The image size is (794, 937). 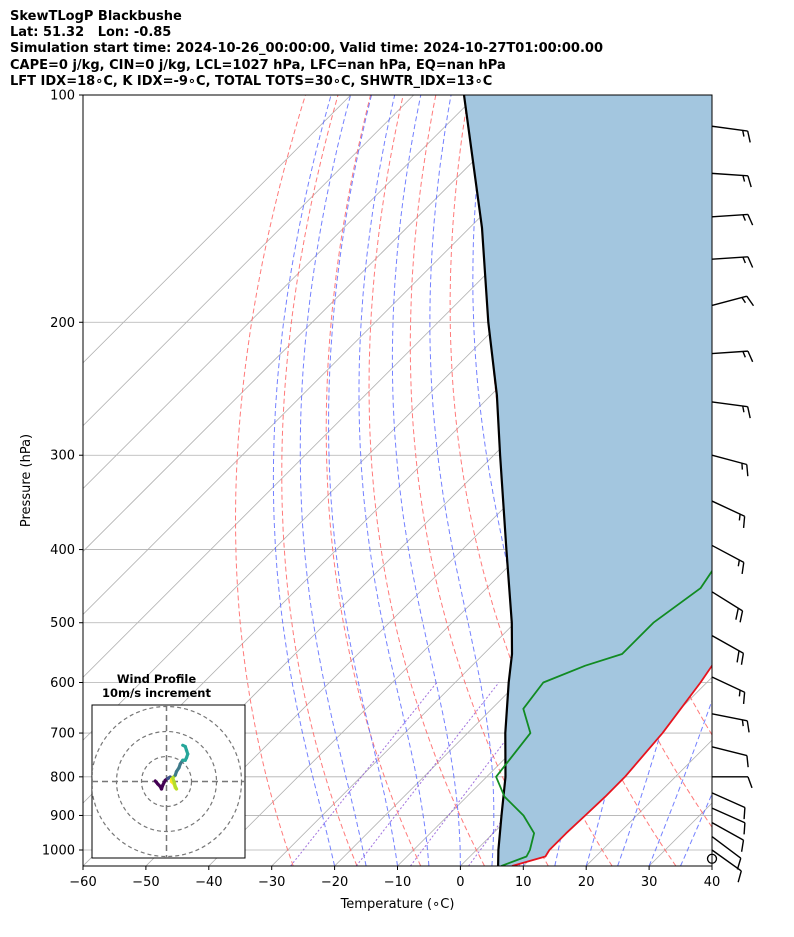 What do you see at coordinates (58, 851) in the screenshot?
I see `y-tick-label: 1000` at bounding box center [58, 851].